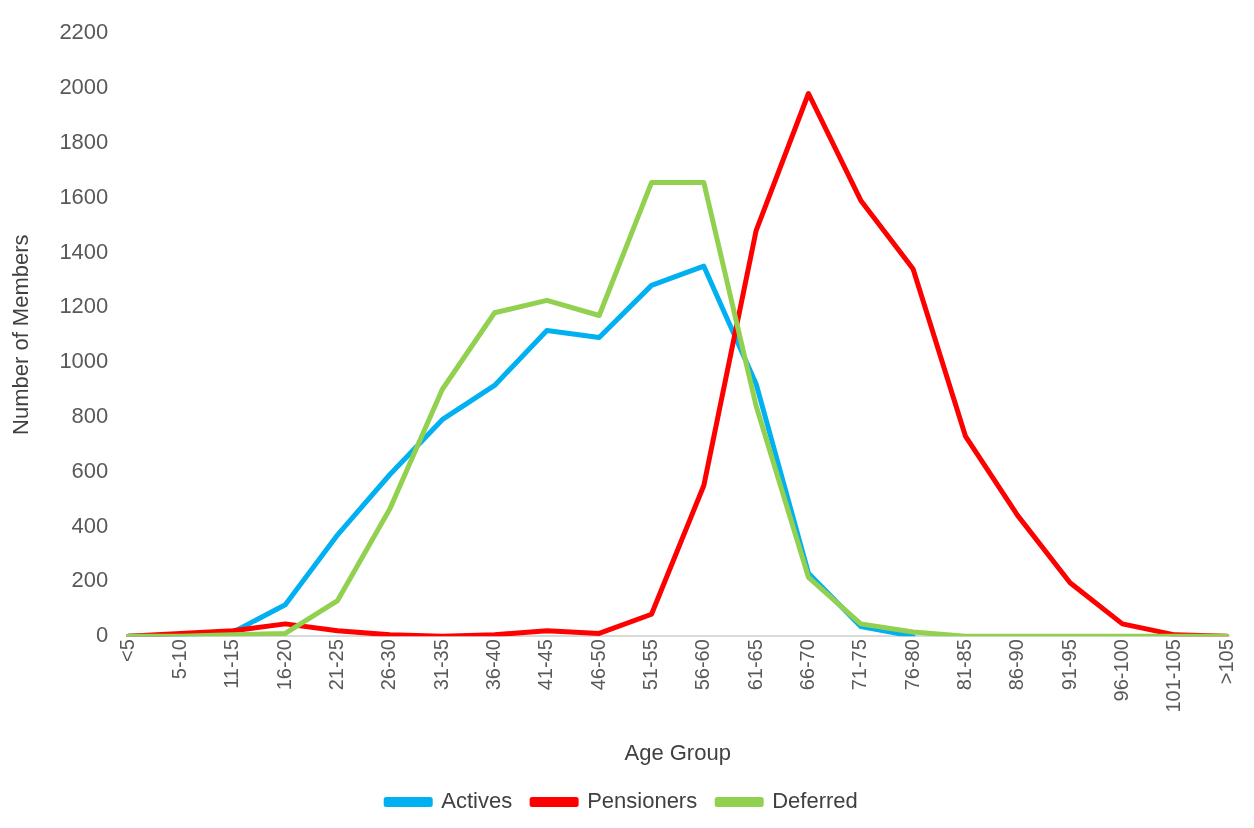 The width and height of the screenshot is (1254, 828). I want to click on x-tick-label: <5, so click(126, 651).